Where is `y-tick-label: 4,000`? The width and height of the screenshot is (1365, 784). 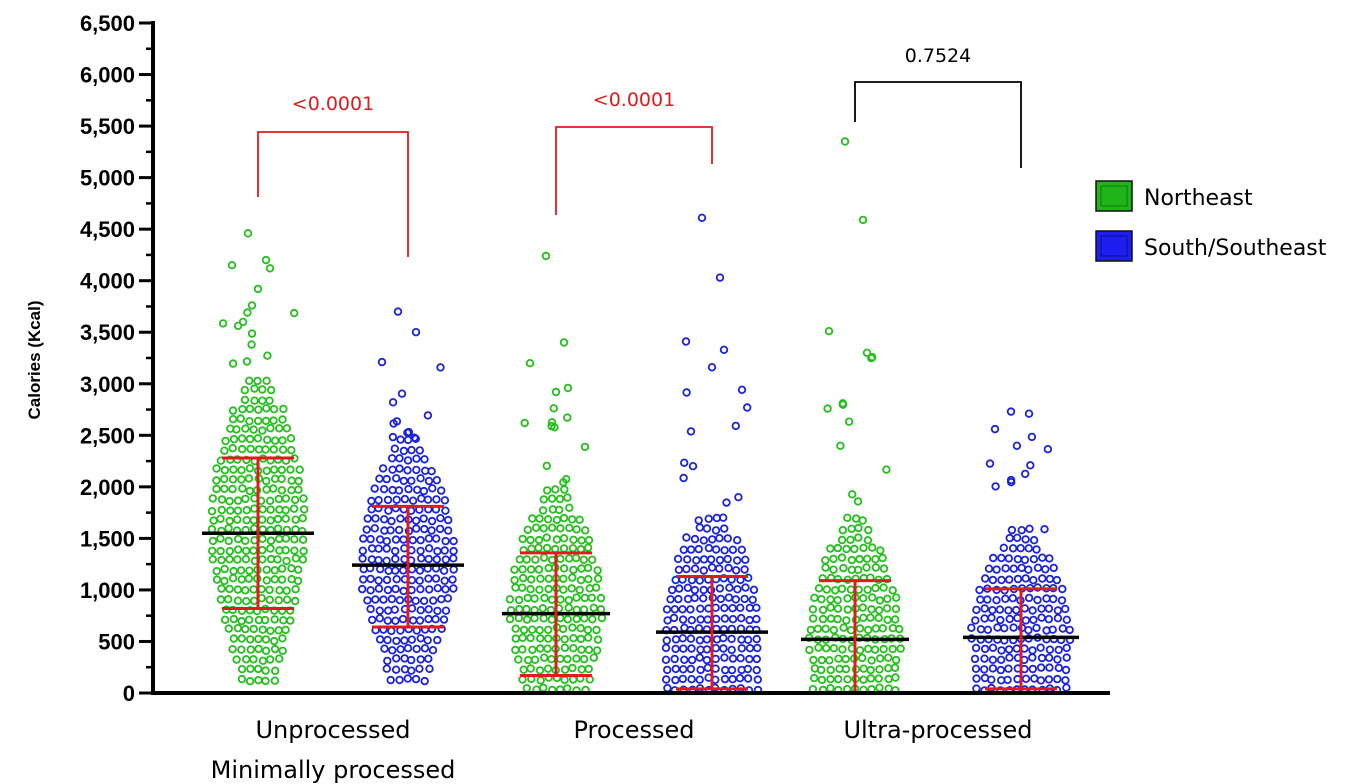
y-tick-label: 4,000 is located at coordinates (107, 281).